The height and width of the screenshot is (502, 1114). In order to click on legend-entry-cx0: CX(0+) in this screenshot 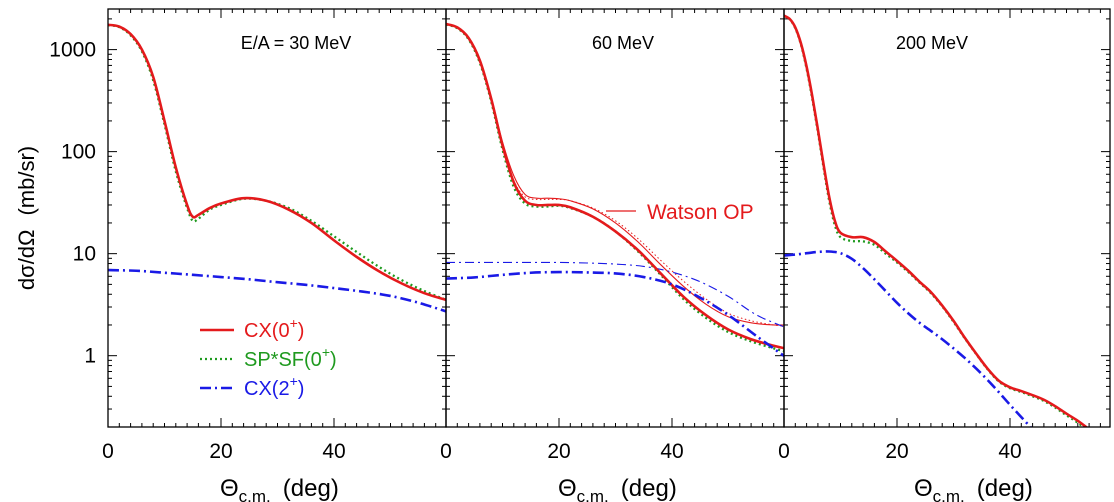, I will do `click(252, 328)`.